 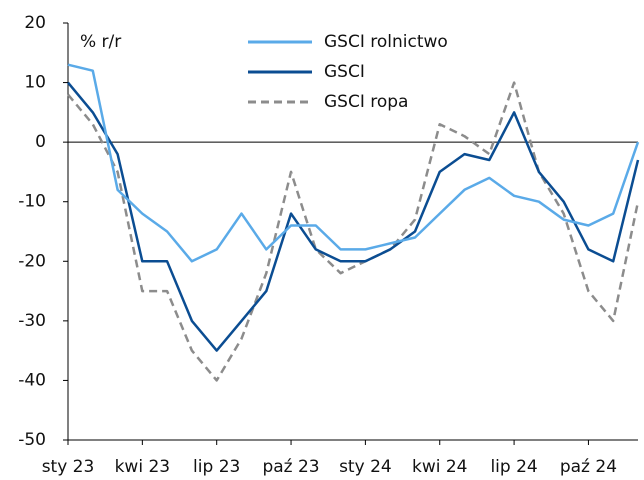 I want to click on legend-label: GSCI rolnictwo, so click(x=386, y=42).